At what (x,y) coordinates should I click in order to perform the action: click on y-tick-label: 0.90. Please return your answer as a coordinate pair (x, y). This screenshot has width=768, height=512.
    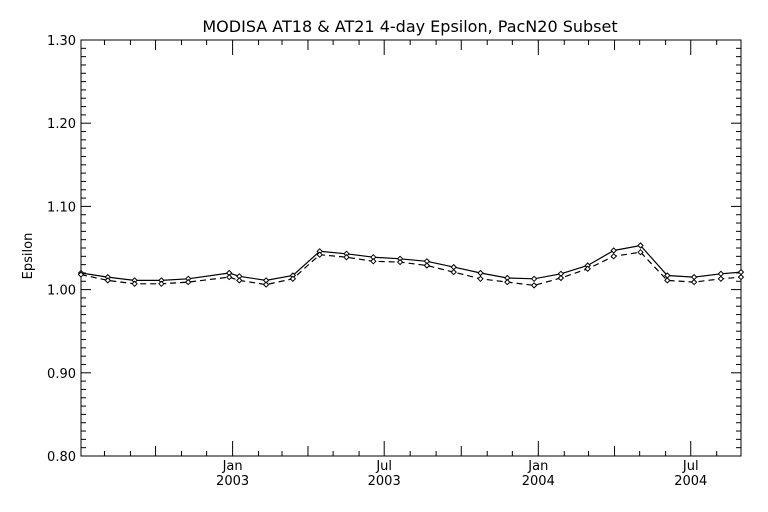
    Looking at the image, I should click on (61, 374).